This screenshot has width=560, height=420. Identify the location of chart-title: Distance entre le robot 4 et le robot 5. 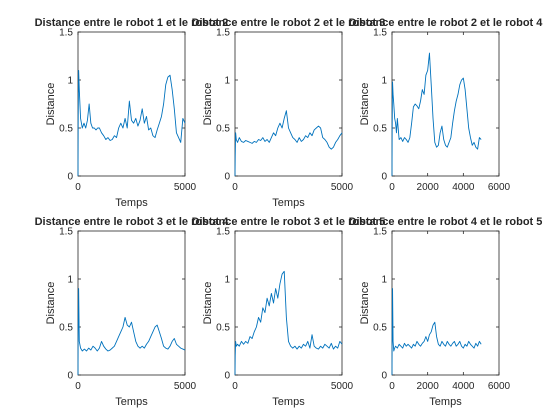
(446, 222).